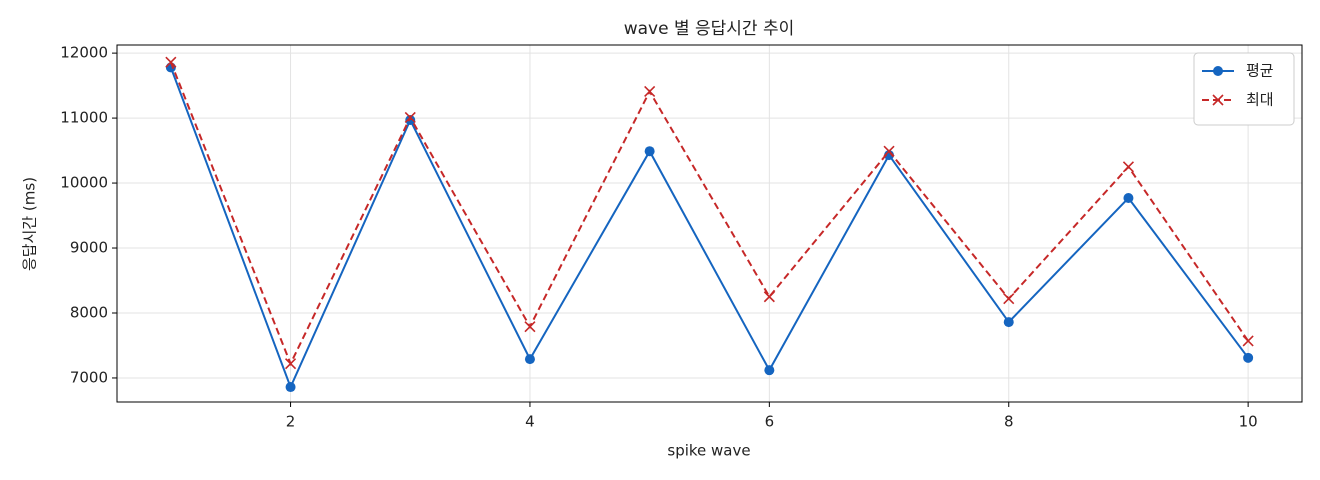  What do you see at coordinates (30, 224) in the screenshot?
I see `y-axis-label: 응답시간 (ms)` at bounding box center [30, 224].